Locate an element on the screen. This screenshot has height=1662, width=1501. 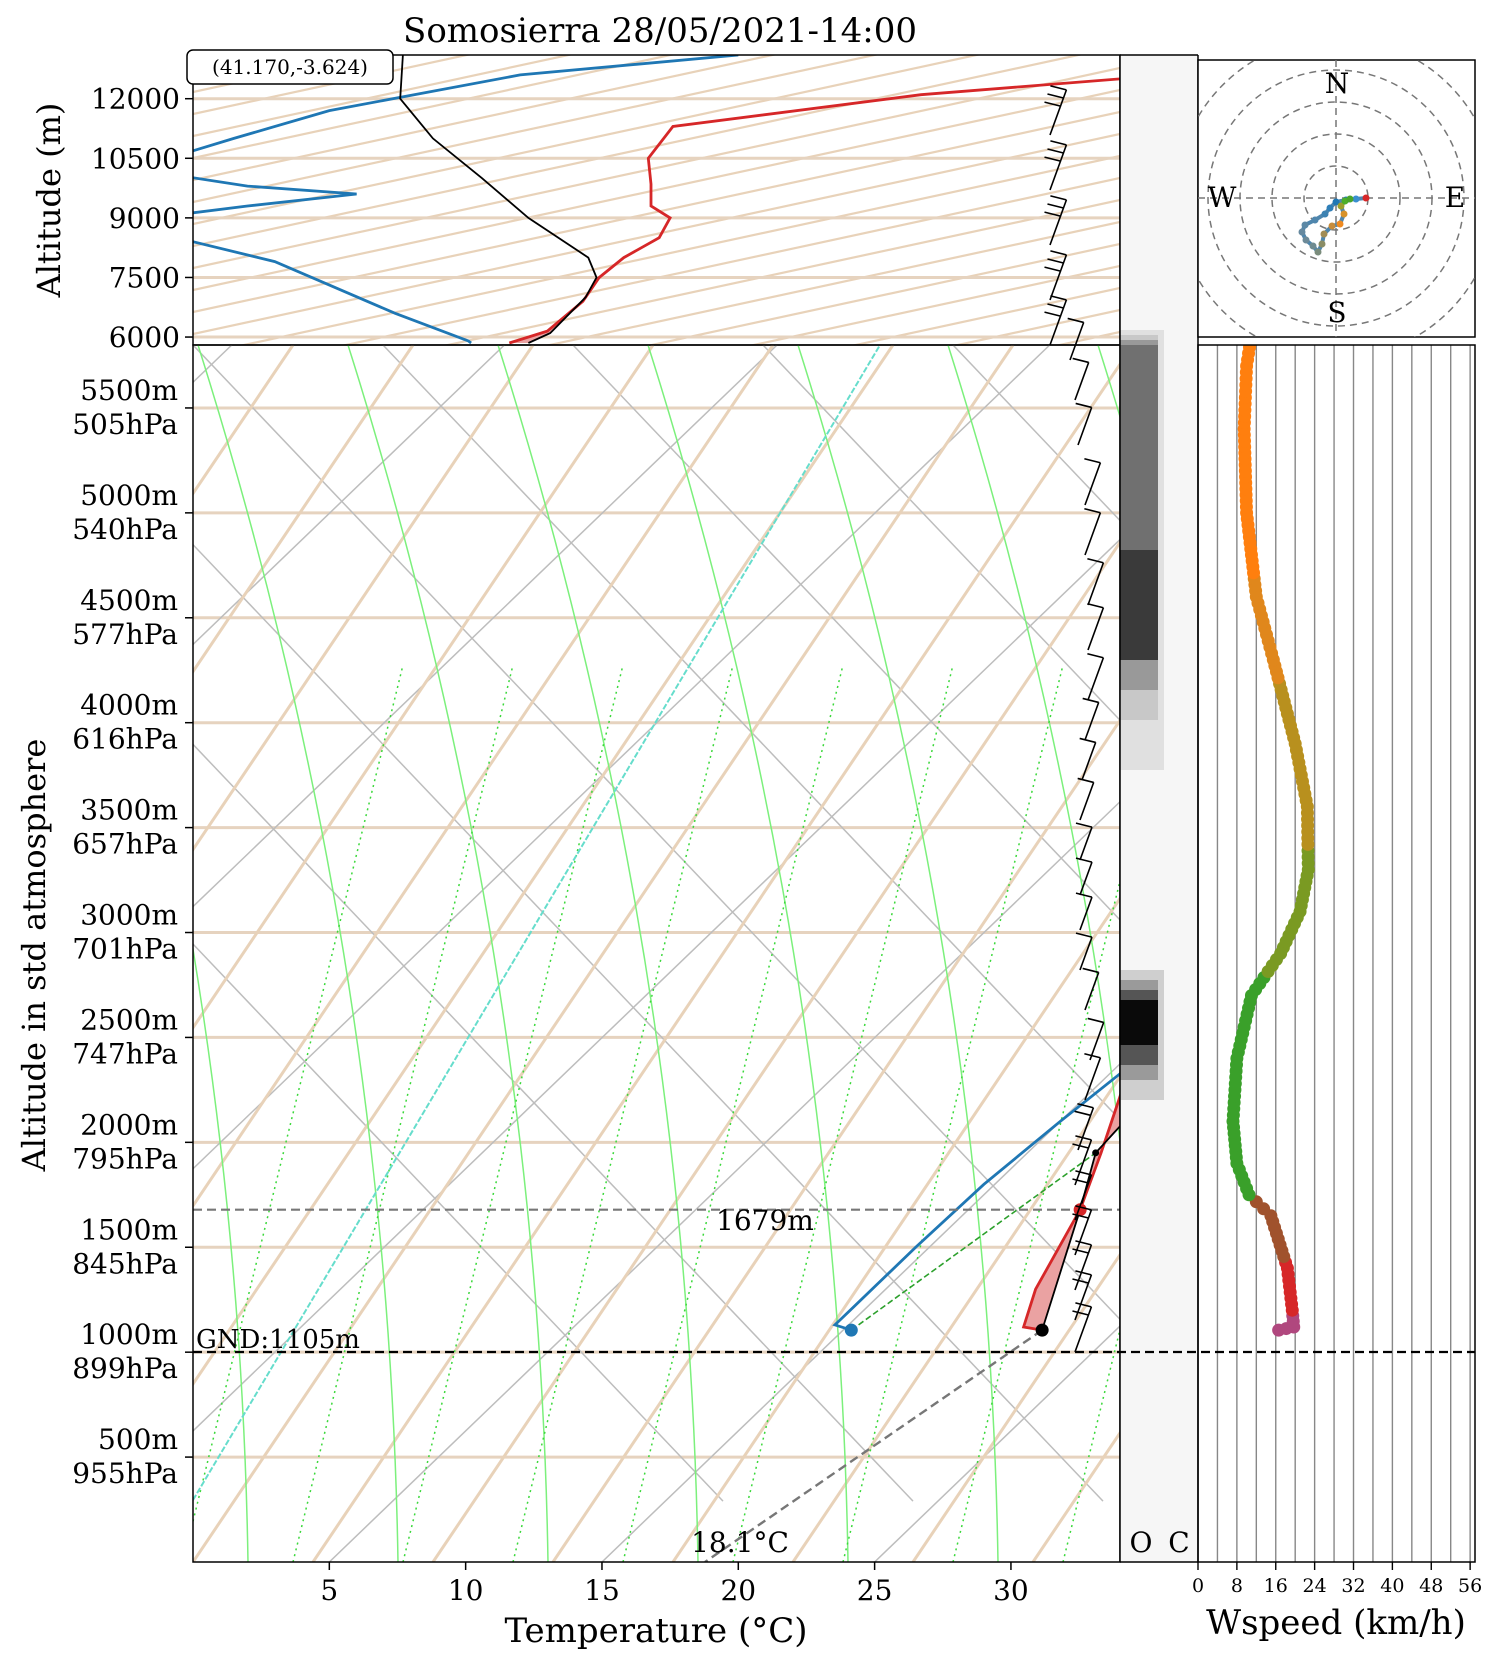
cloud-label-c: C is located at coordinates (1178, 1542).